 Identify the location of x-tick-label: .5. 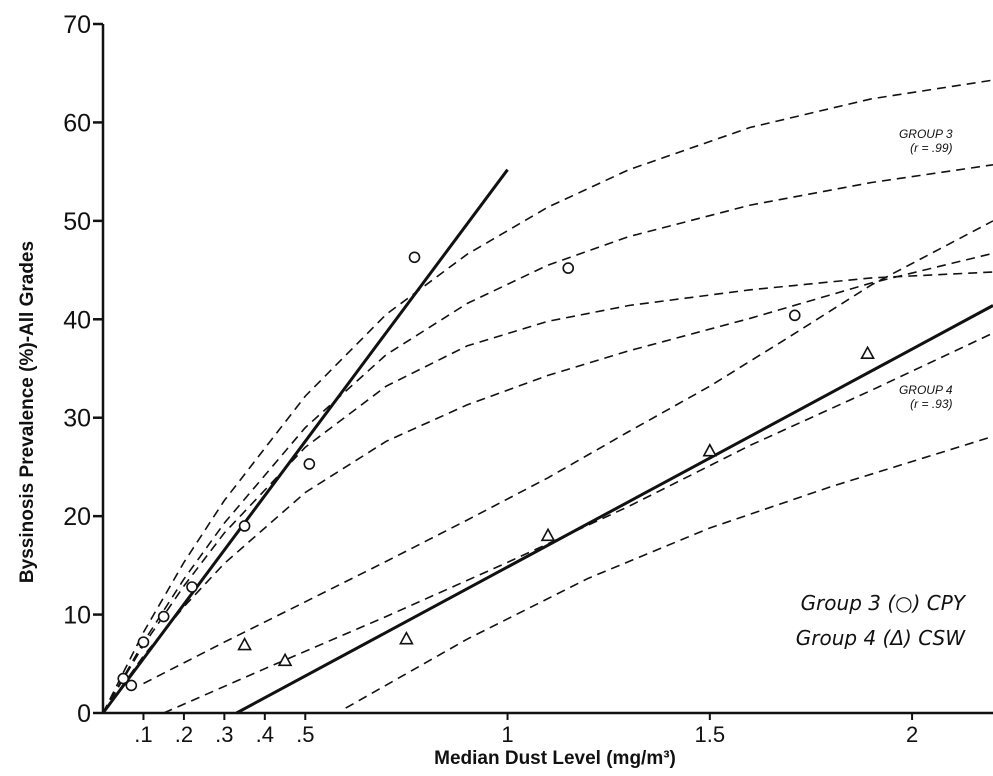
(305, 734).